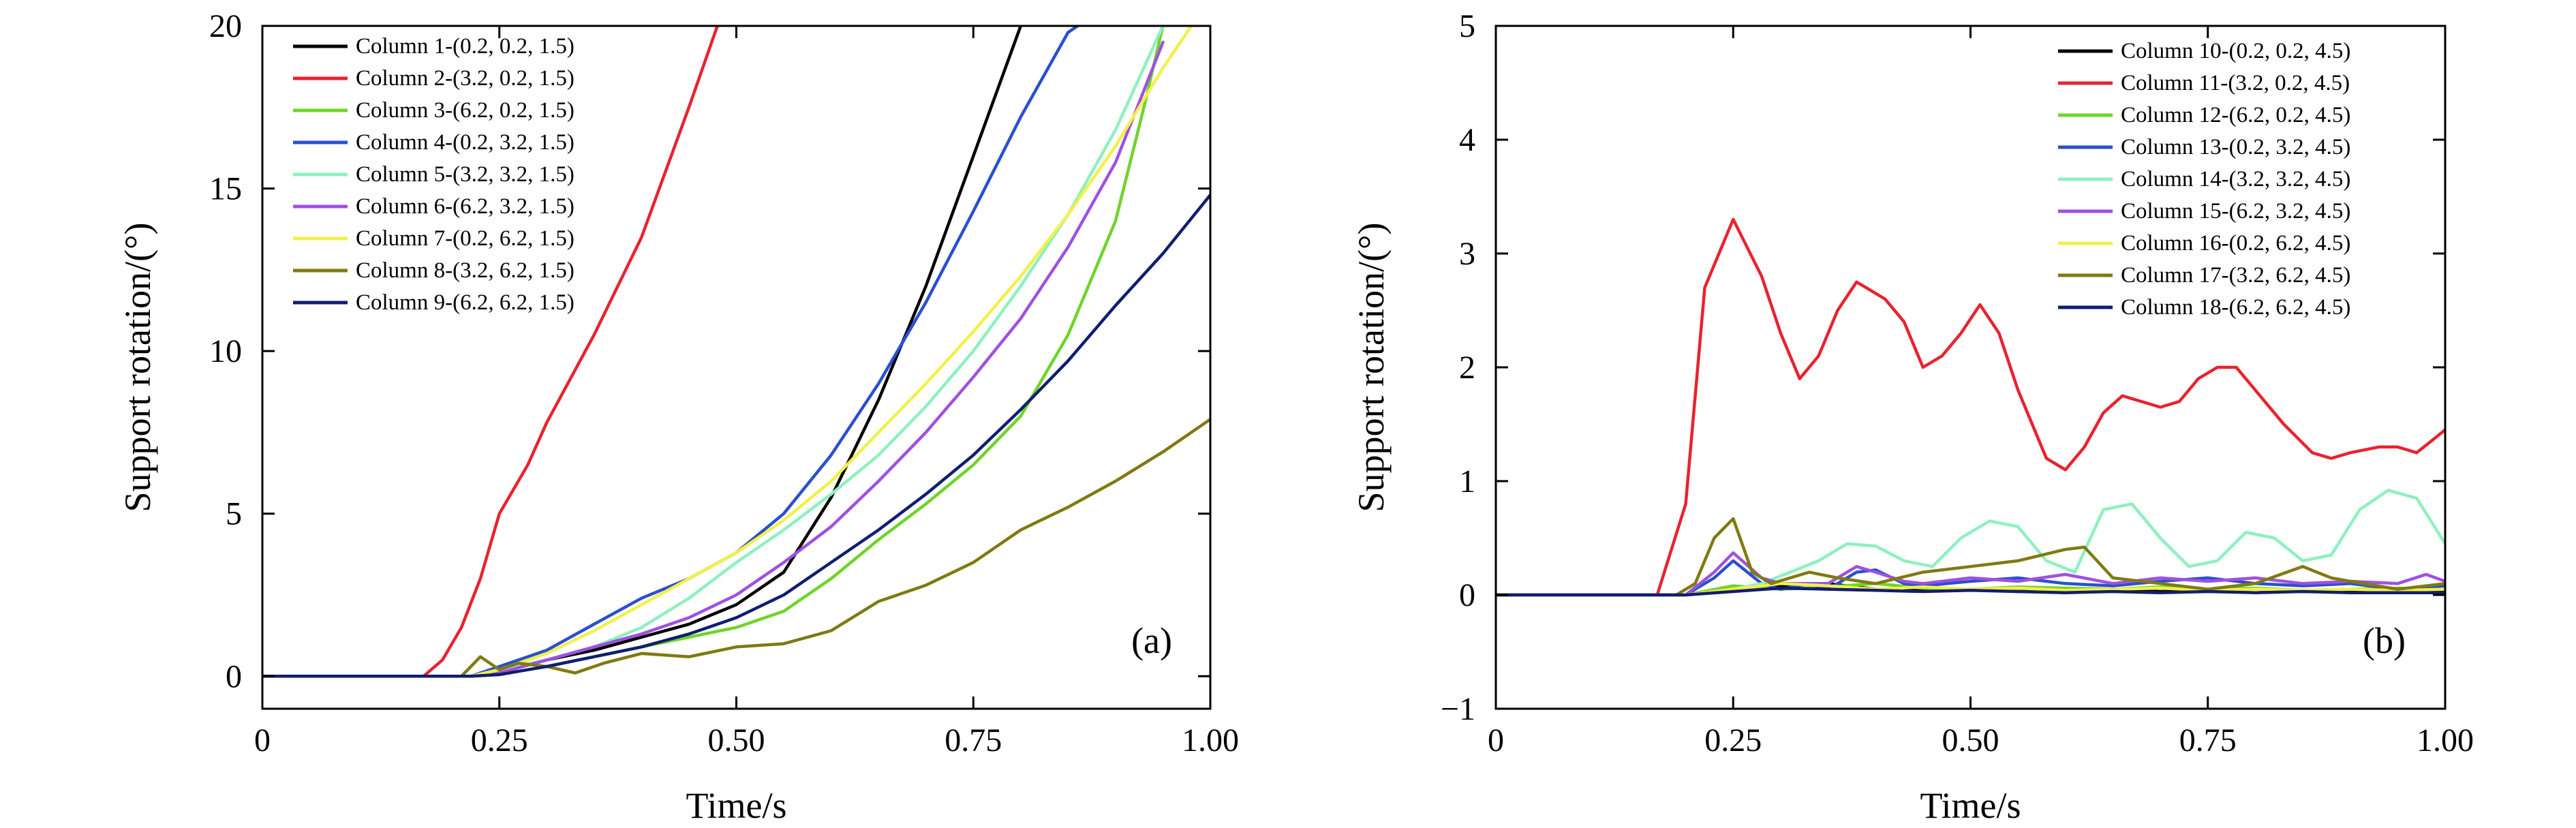 The width and height of the screenshot is (2576, 828). Describe the element at coordinates (2384, 640) in the screenshot. I see `panel-label: (b)` at that location.